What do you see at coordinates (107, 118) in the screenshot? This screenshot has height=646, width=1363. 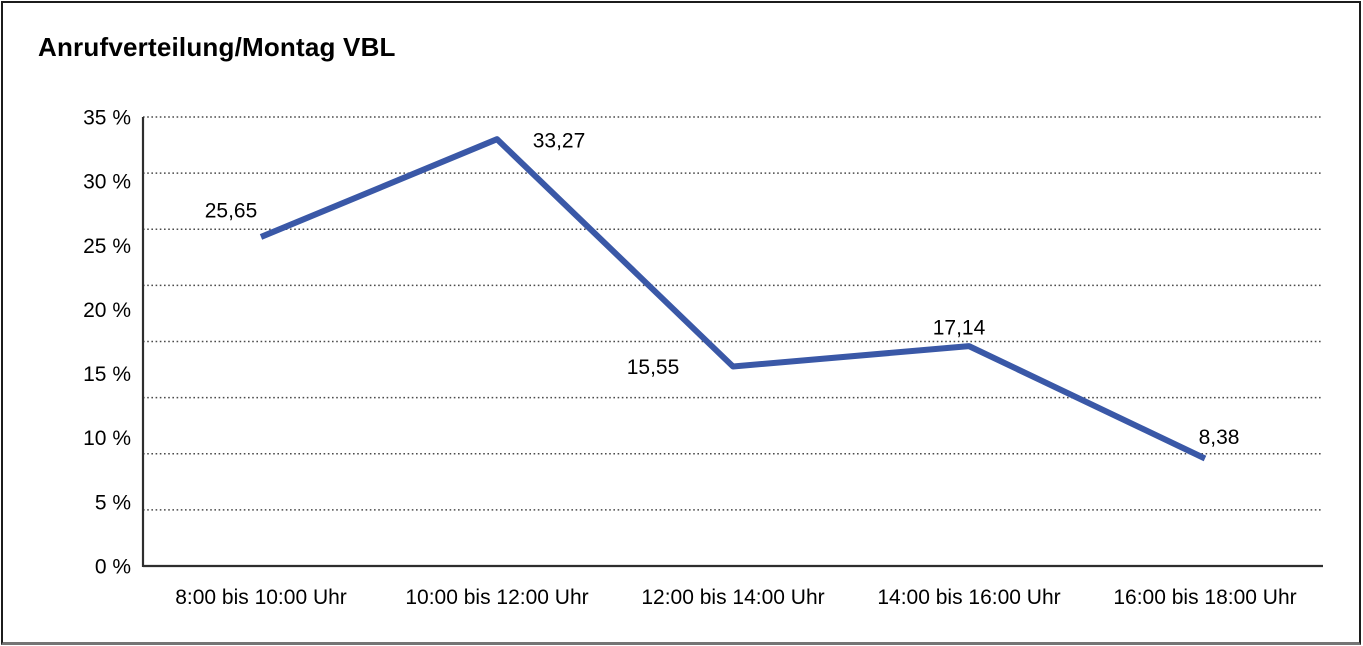 I see `y-tick-label: 35 %` at bounding box center [107, 118].